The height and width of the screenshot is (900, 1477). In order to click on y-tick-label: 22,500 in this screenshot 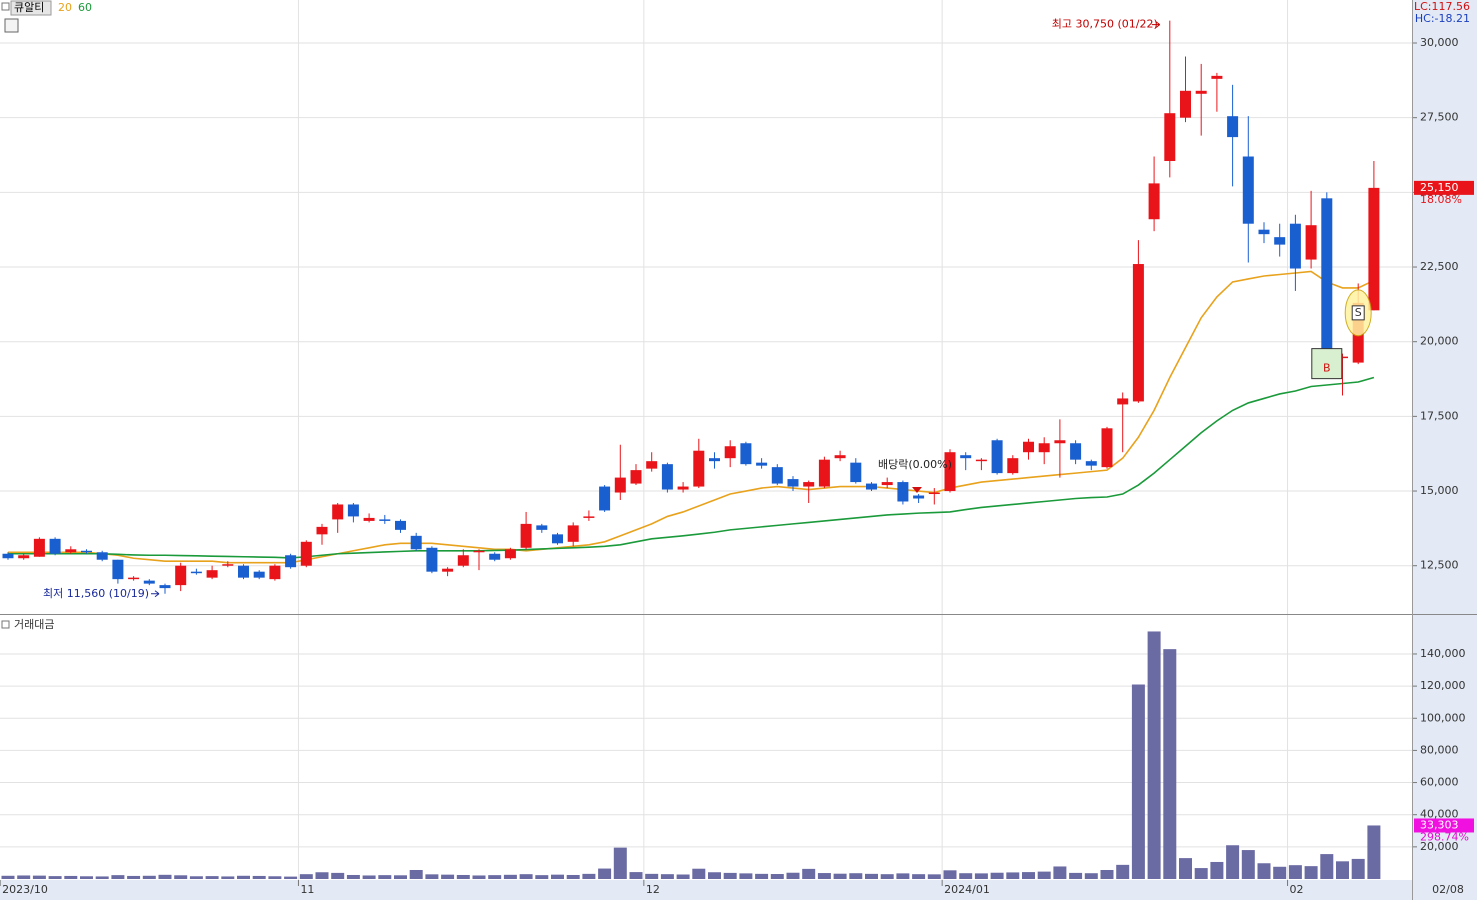, I will do `click(1439, 266)`.